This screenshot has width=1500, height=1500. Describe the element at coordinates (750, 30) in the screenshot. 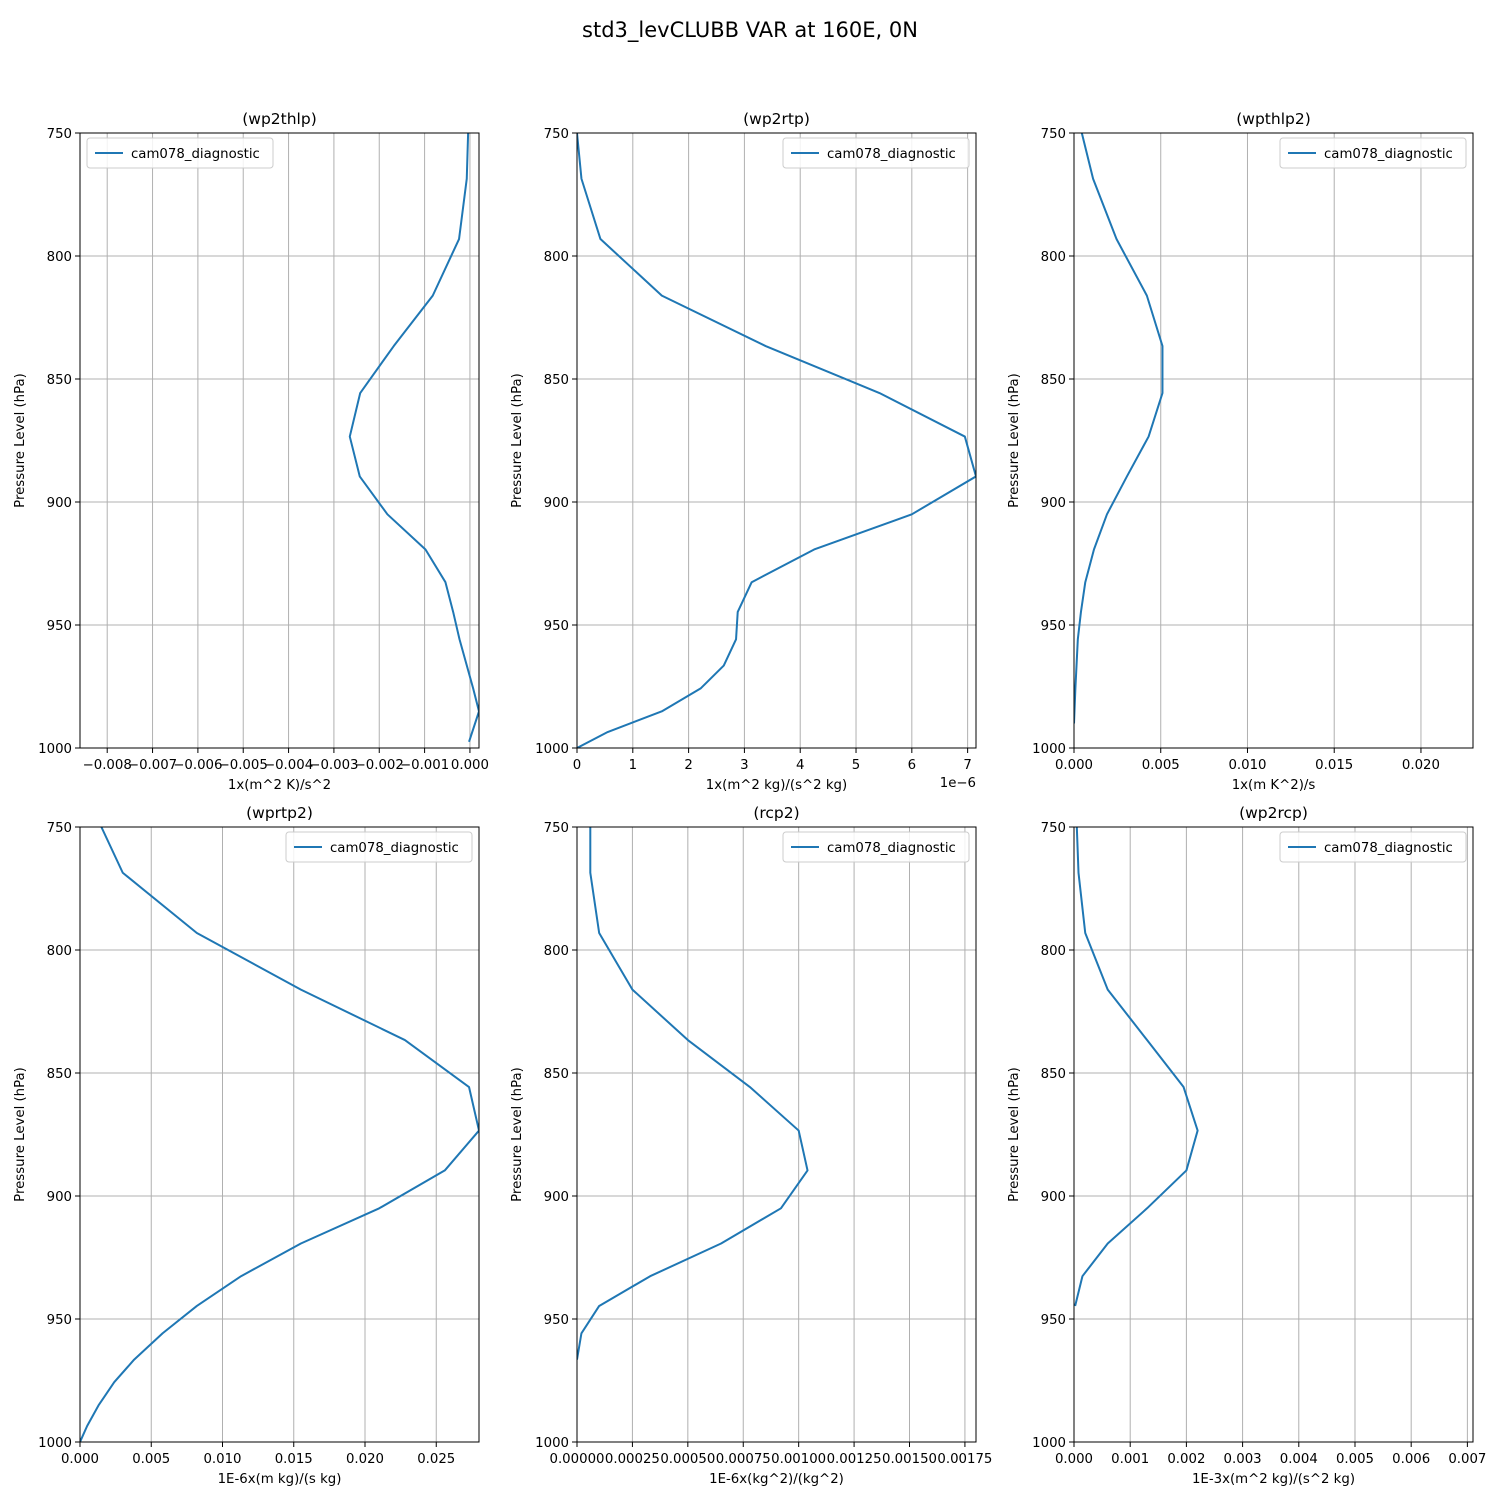

I see `figure-title: std3_levCLUBB VAR at 160E, 0N` at that location.